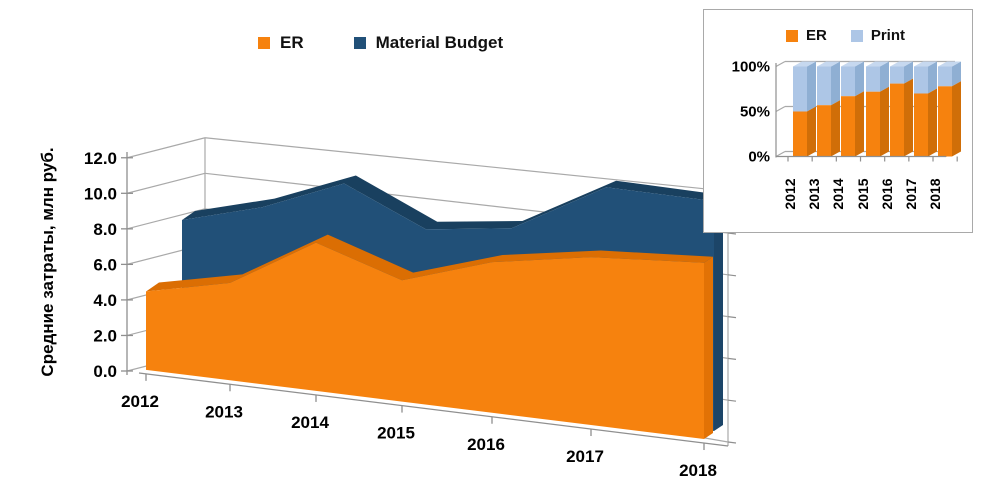 The image size is (985, 488). I want to click on x-tick-label: 2016, so click(486, 444).